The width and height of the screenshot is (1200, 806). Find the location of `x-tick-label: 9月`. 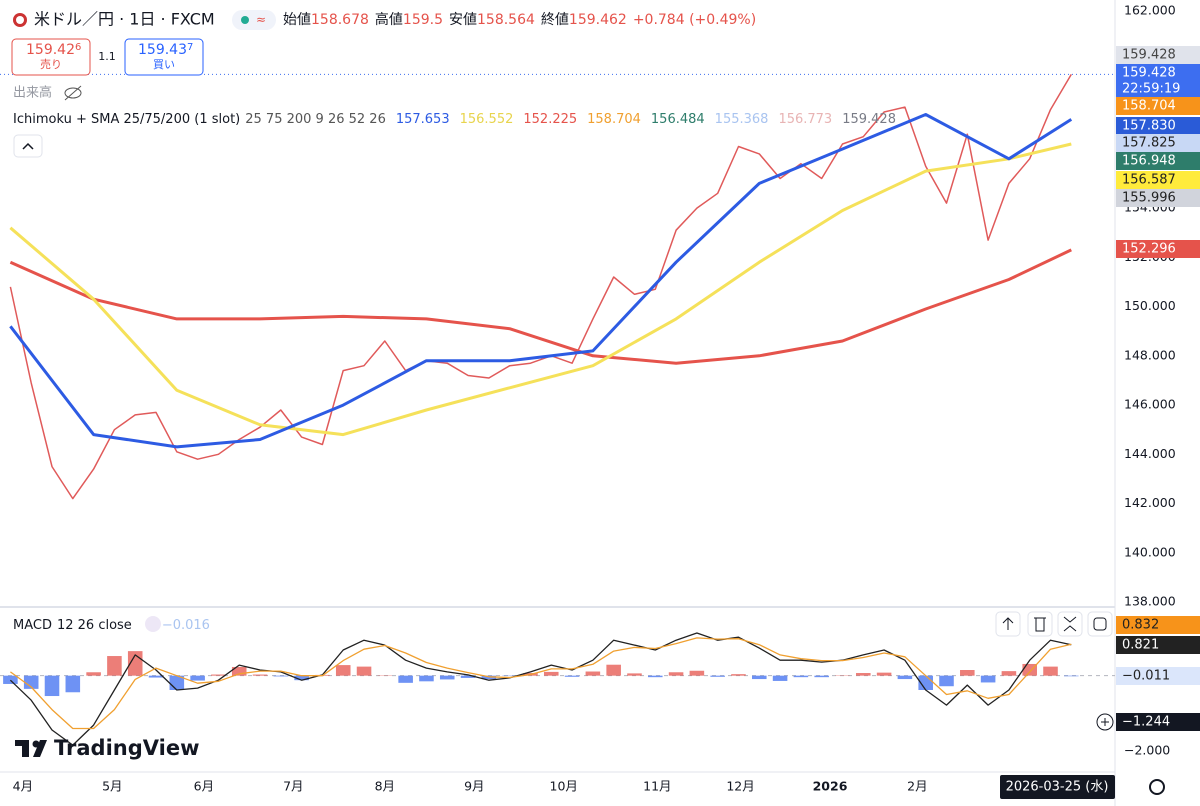

x-tick-label: 9月 is located at coordinates (474, 786).